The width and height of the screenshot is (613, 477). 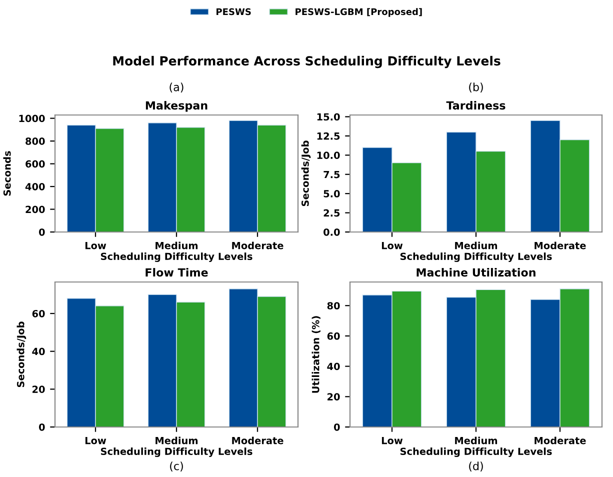 I want to click on text: (d), so click(x=476, y=467).